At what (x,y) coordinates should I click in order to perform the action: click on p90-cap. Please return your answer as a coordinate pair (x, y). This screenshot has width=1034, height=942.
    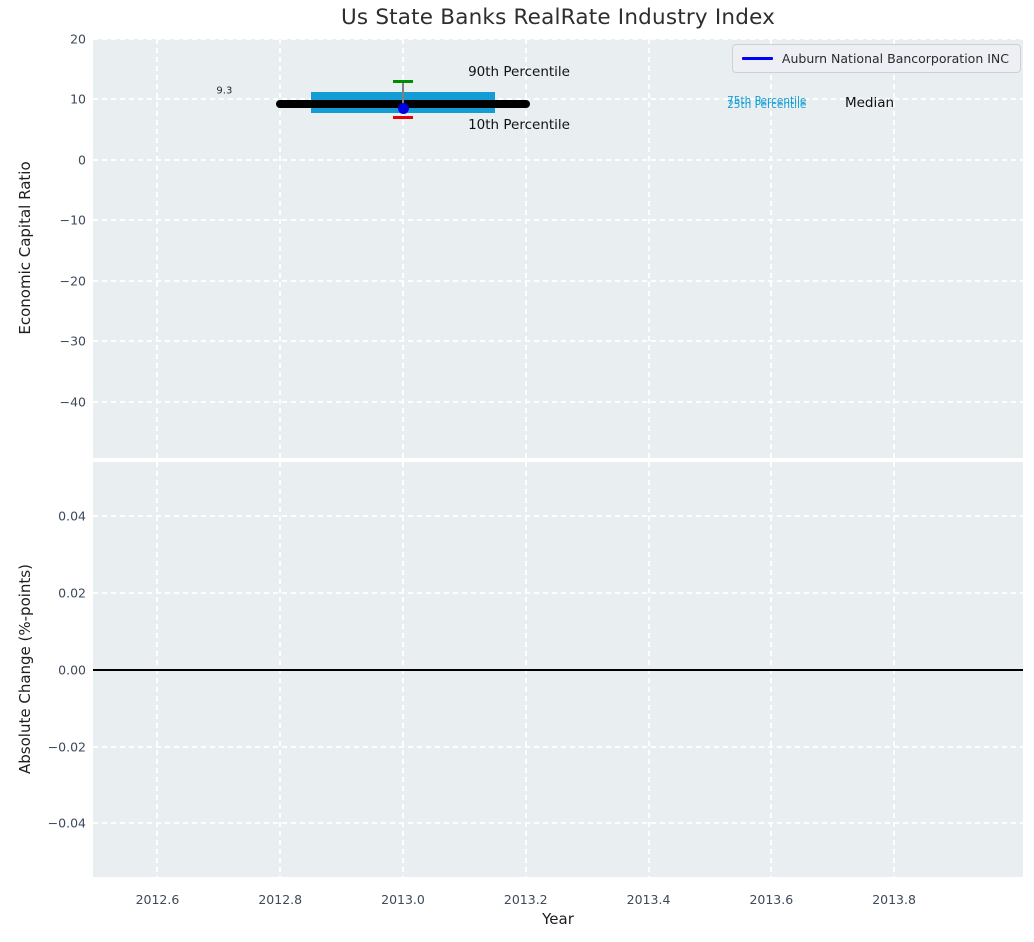
    Looking at the image, I should click on (403, 81).